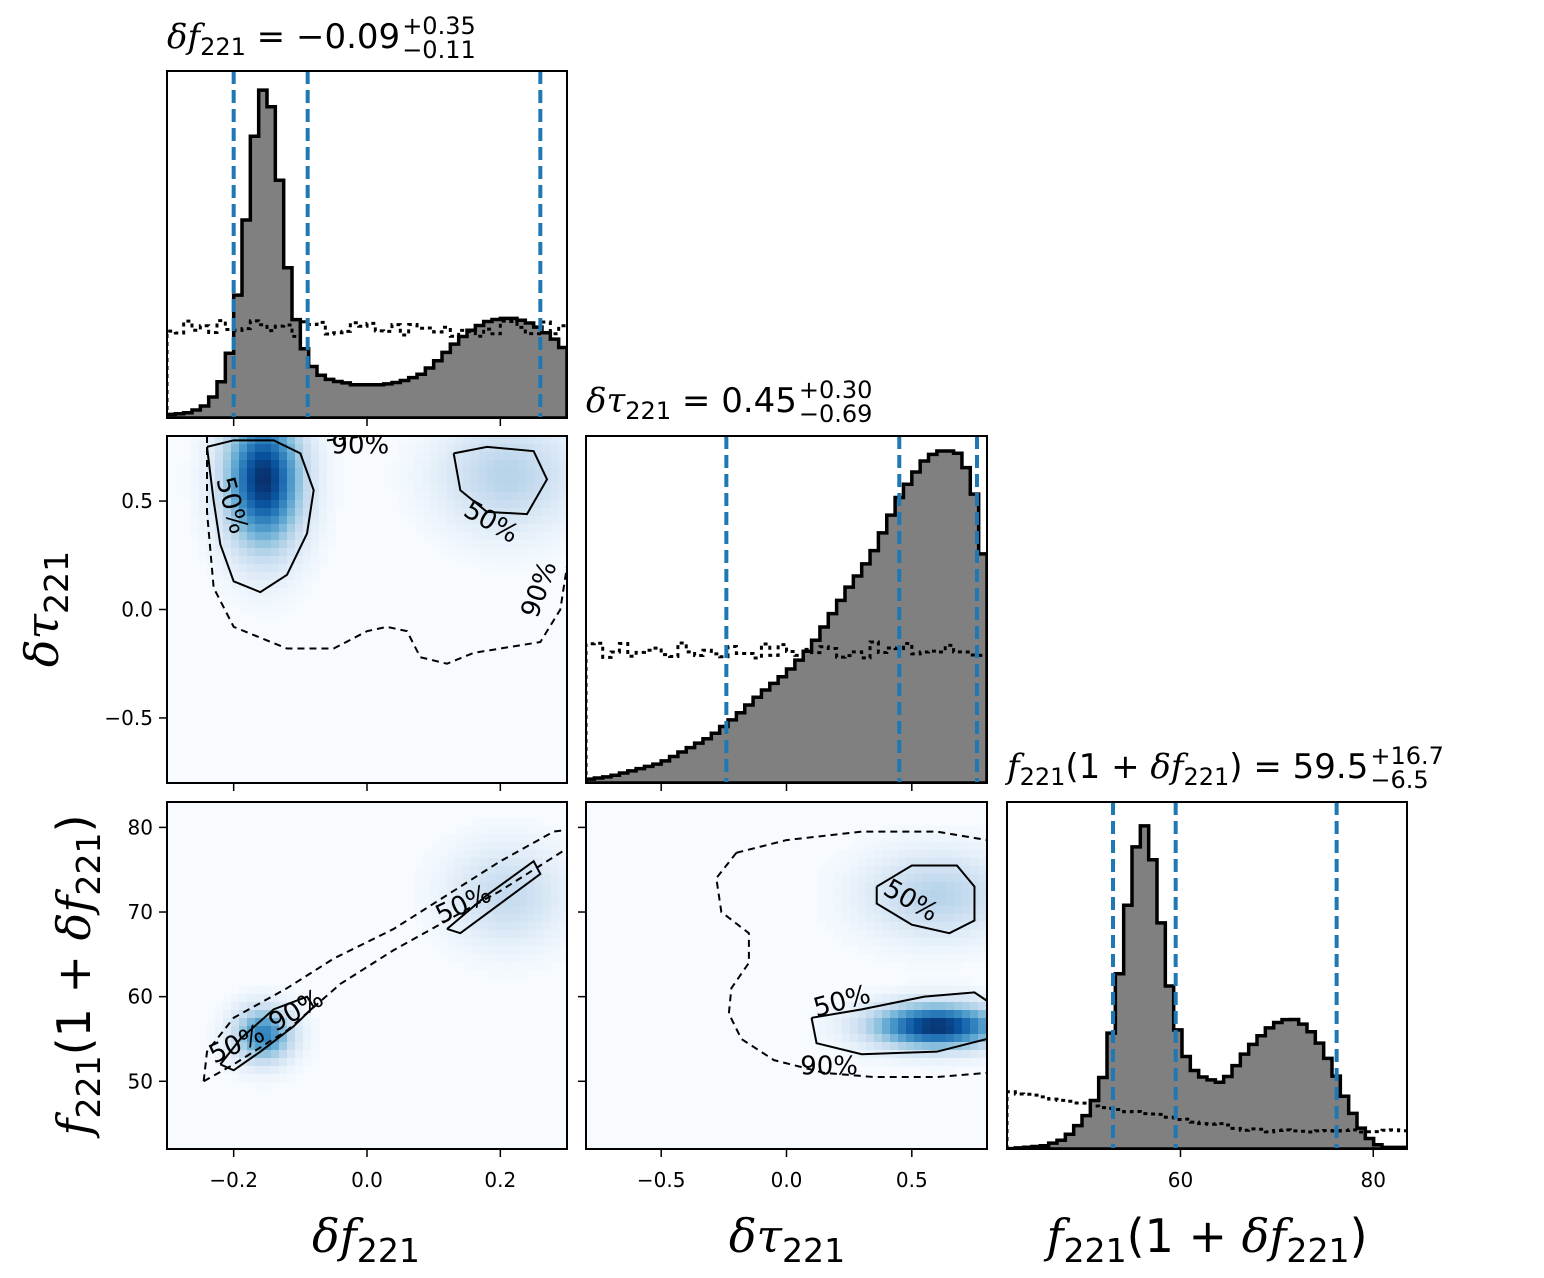  Describe the element at coordinates (367, 253) in the screenshot. I see `marginal-df221-posterior-hist` at that location.